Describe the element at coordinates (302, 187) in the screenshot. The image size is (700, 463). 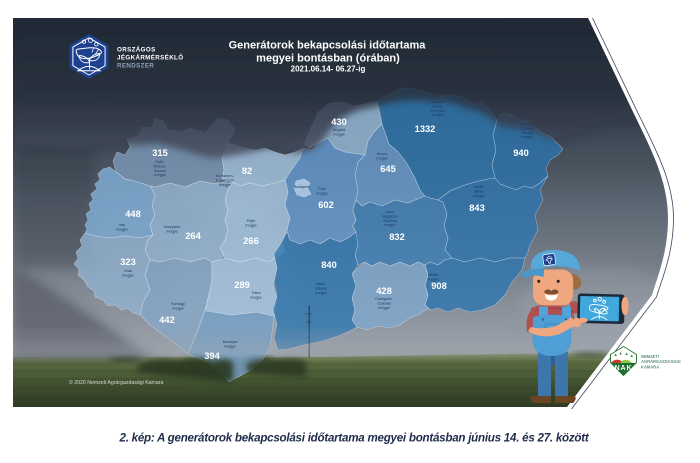
I see `svg-text: Budapest` at that location.